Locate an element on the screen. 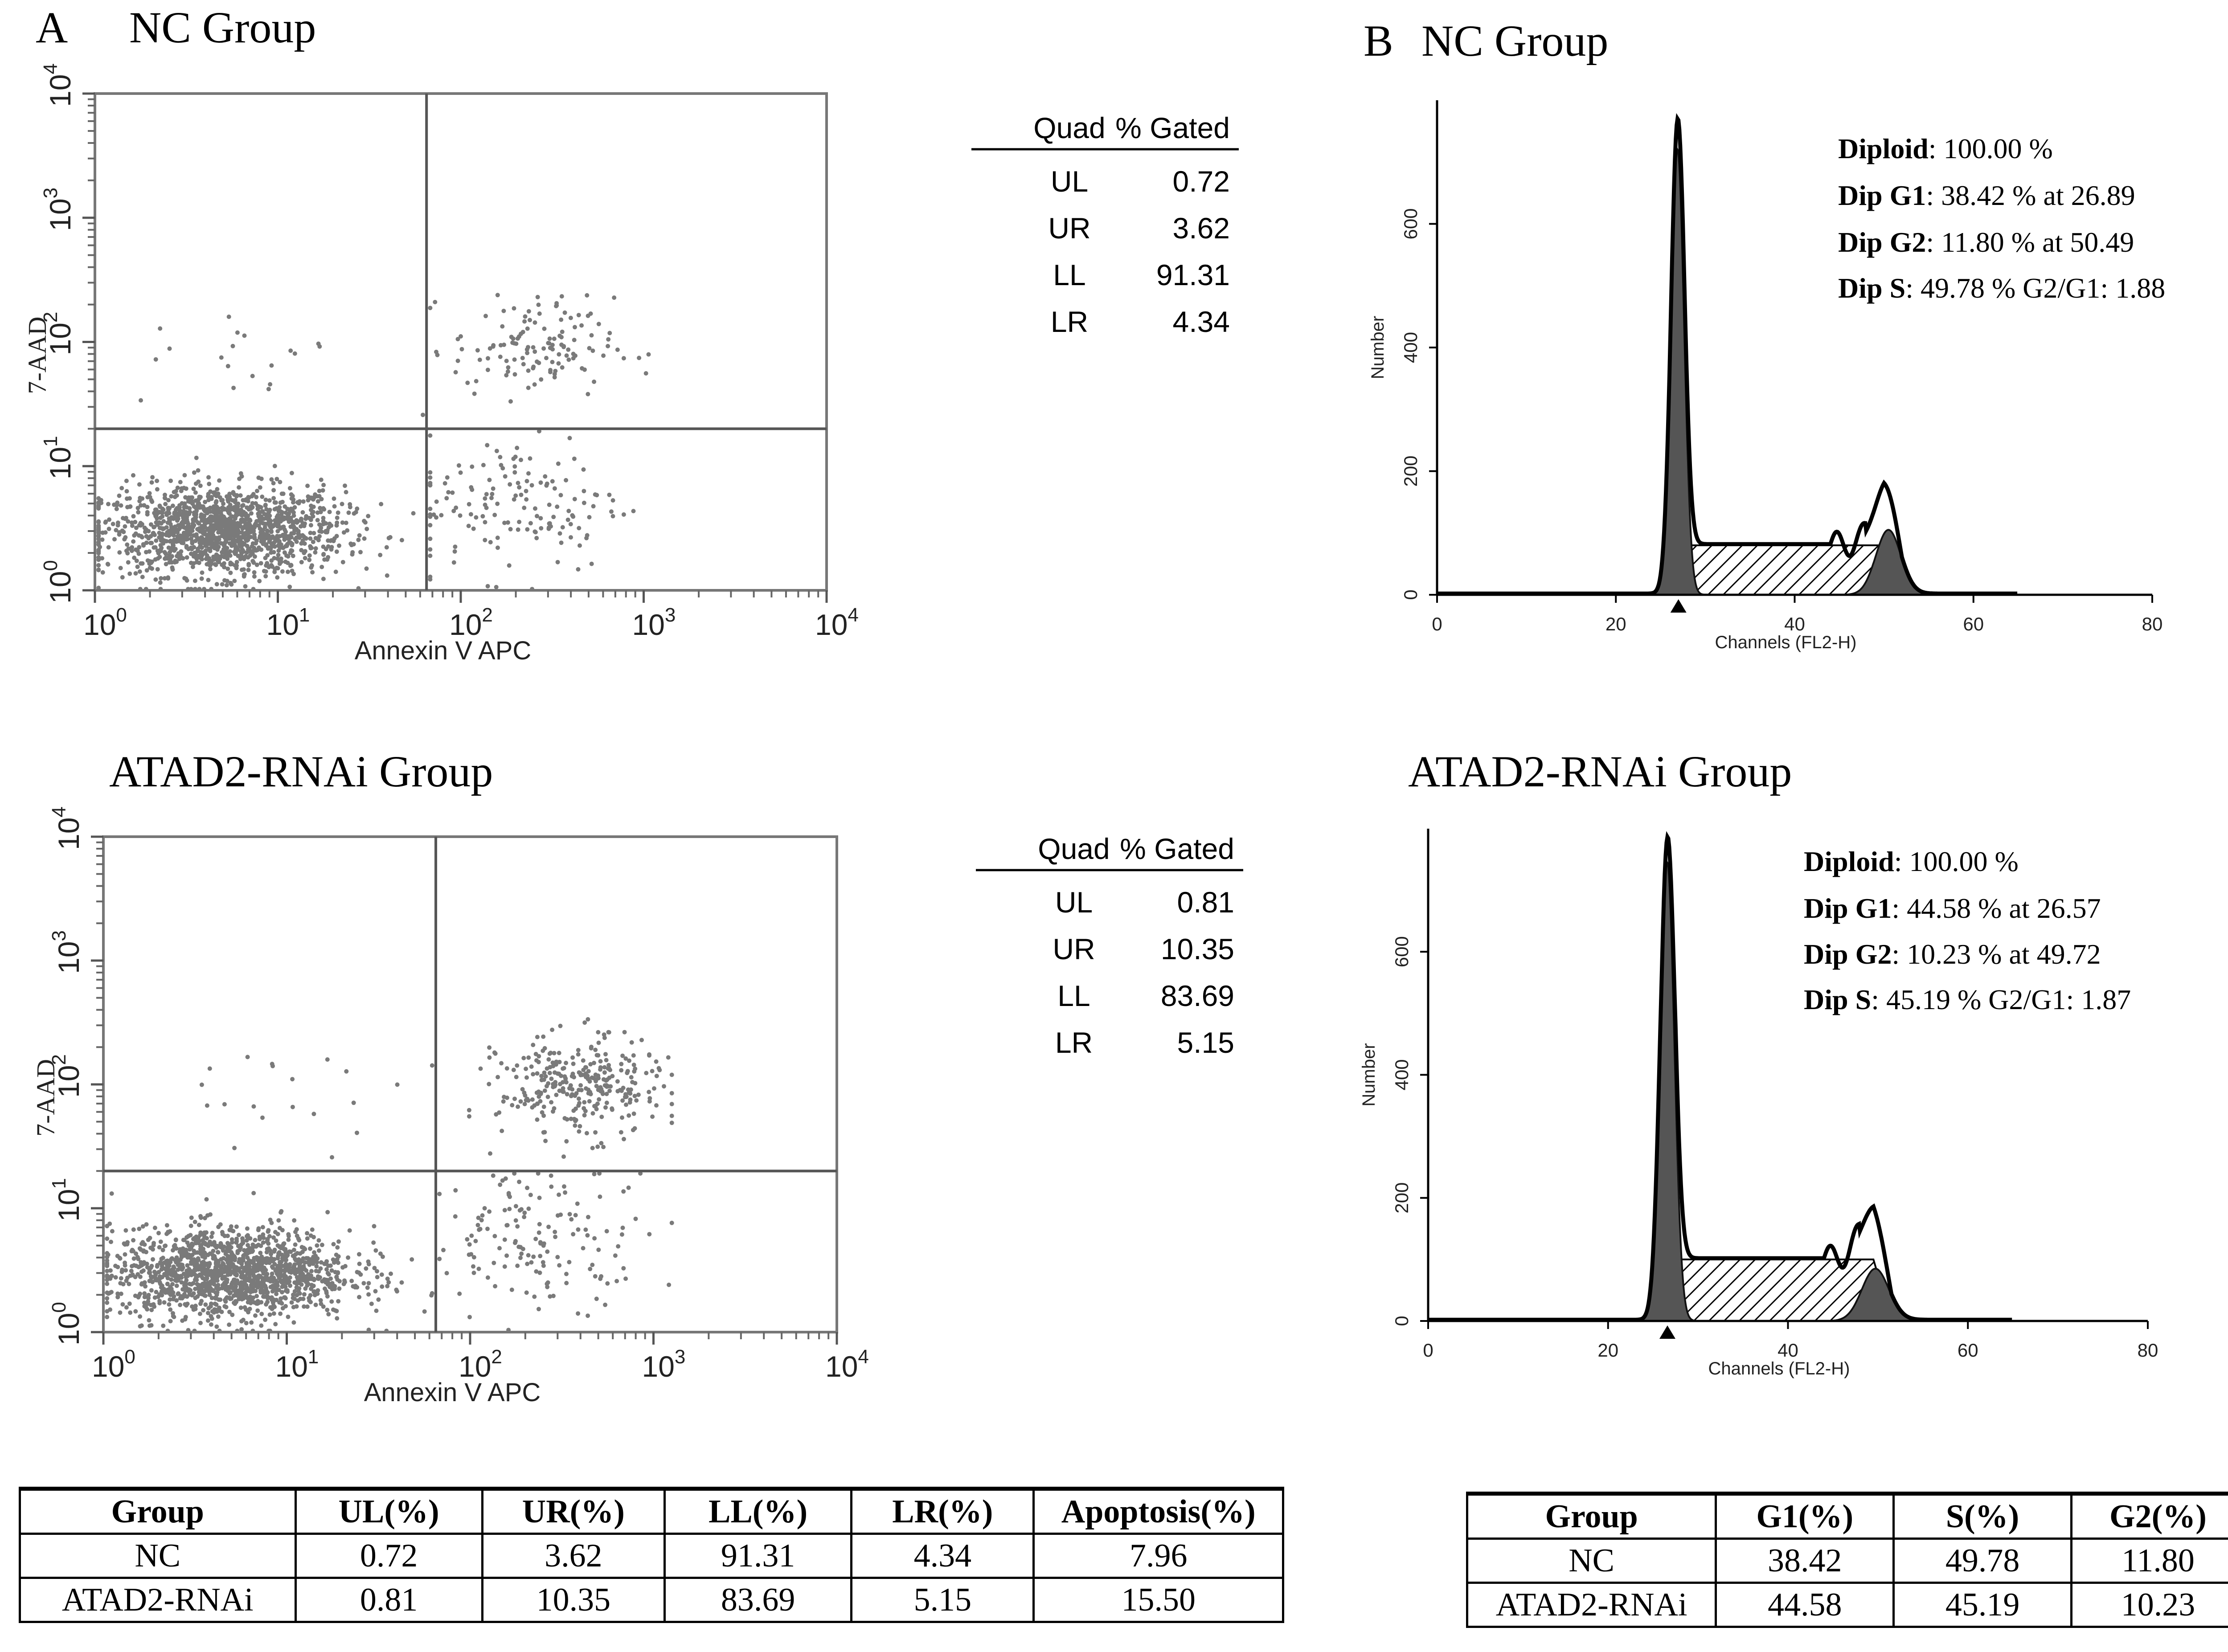 Image resolution: width=2228 pixels, height=1652 pixels. quad-table-value: 91.31 is located at coordinates (1193, 274).